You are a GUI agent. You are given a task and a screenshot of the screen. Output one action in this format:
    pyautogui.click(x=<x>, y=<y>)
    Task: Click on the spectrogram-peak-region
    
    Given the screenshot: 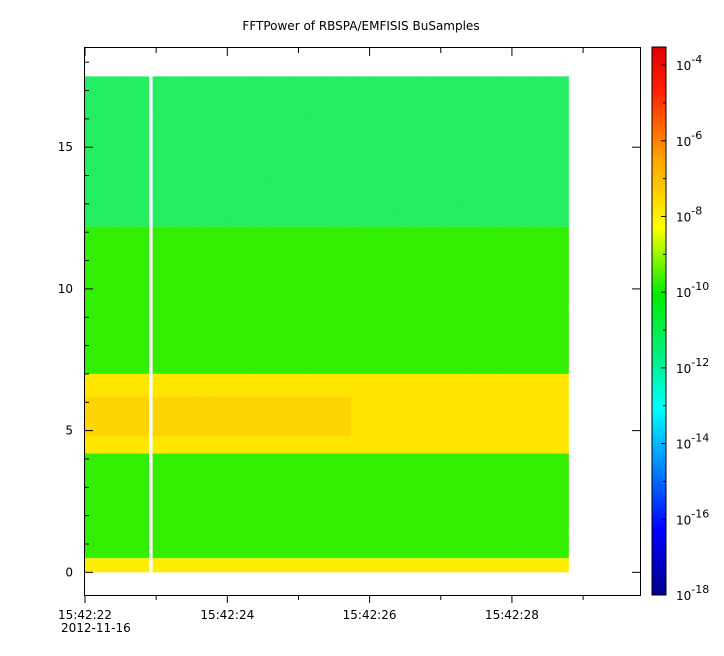 What is the action you would take?
    pyautogui.click(x=218, y=416)
    